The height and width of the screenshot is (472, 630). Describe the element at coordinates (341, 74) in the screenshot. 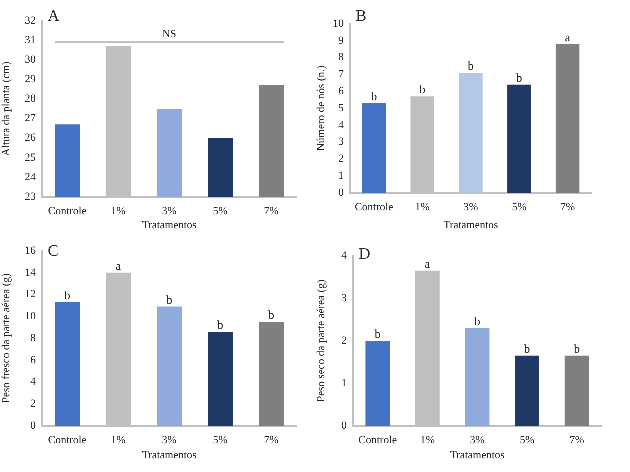

I see `y-tick-label: 7` at that location.